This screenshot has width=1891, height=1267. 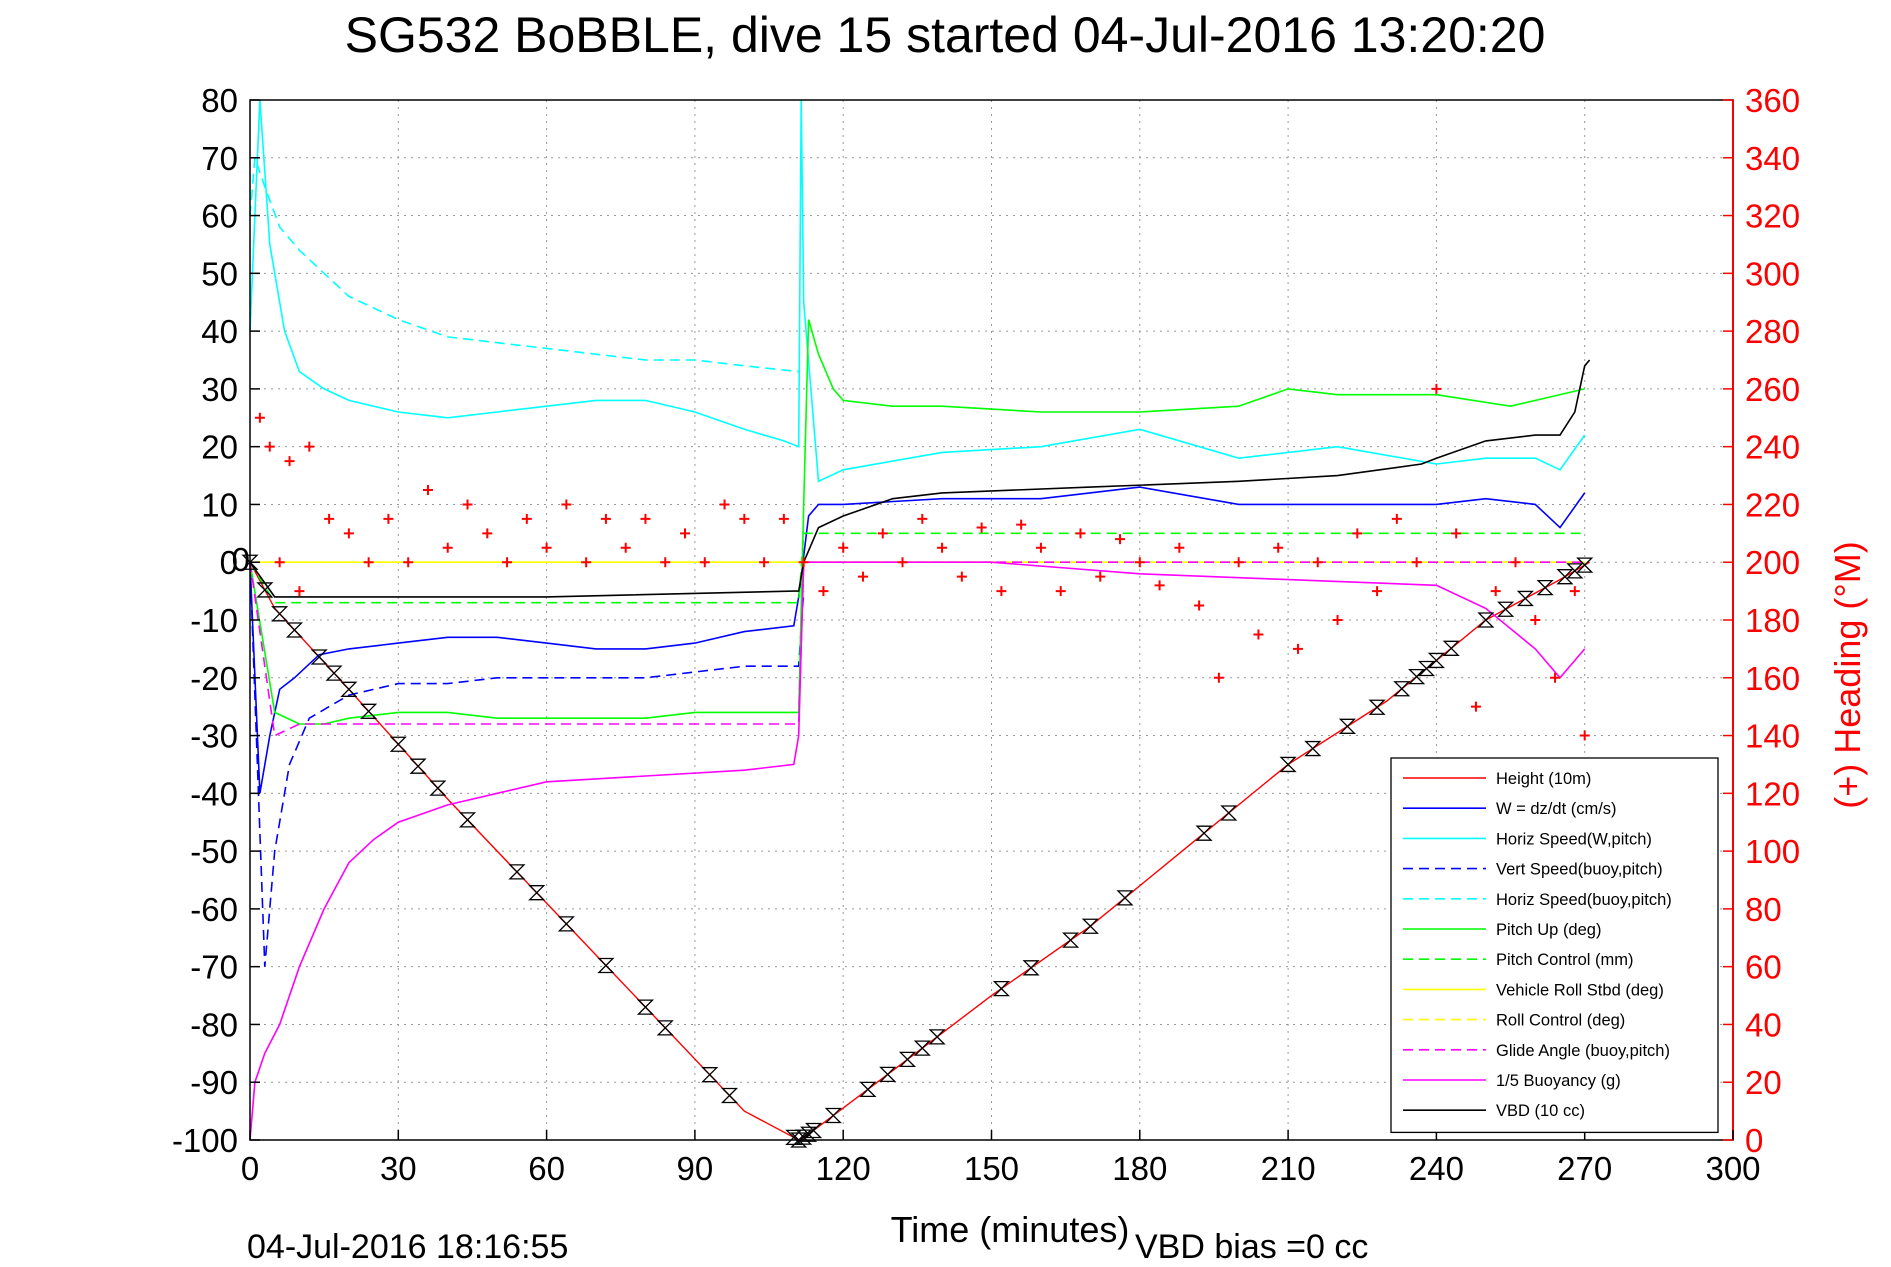 What do you see at coordinates (1847, 674) in the screenshot?
I see `y2-axis-label: (+) Heading (°M)` at bounding box center [1847, 674].